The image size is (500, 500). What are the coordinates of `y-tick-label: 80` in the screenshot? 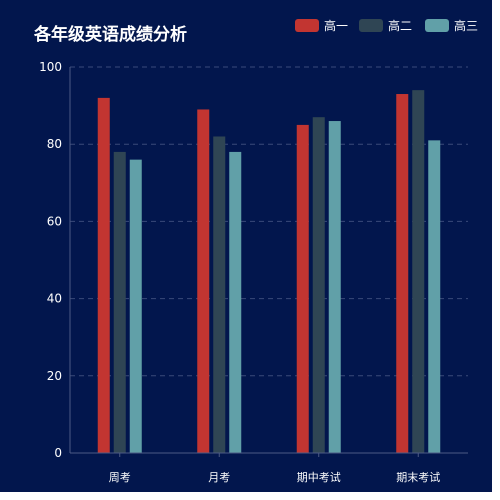 It's located at (54, 144).